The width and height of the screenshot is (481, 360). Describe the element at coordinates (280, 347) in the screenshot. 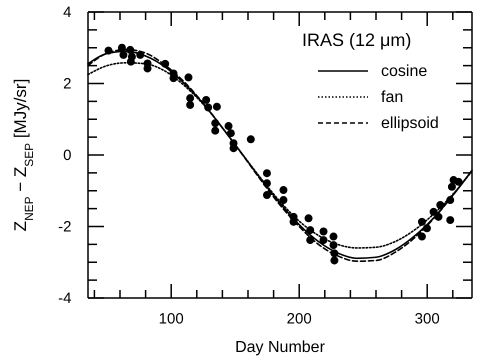

I see `x-axis-title: Day Number` at that location.